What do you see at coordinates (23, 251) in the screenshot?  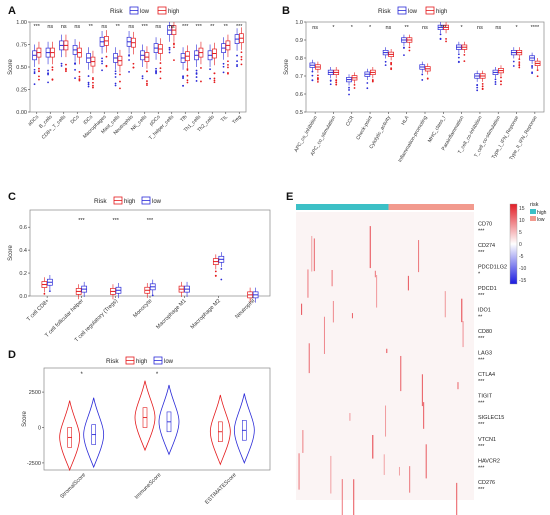 I see `y-tick-label: 0.4` at bounding box center [23, 251].